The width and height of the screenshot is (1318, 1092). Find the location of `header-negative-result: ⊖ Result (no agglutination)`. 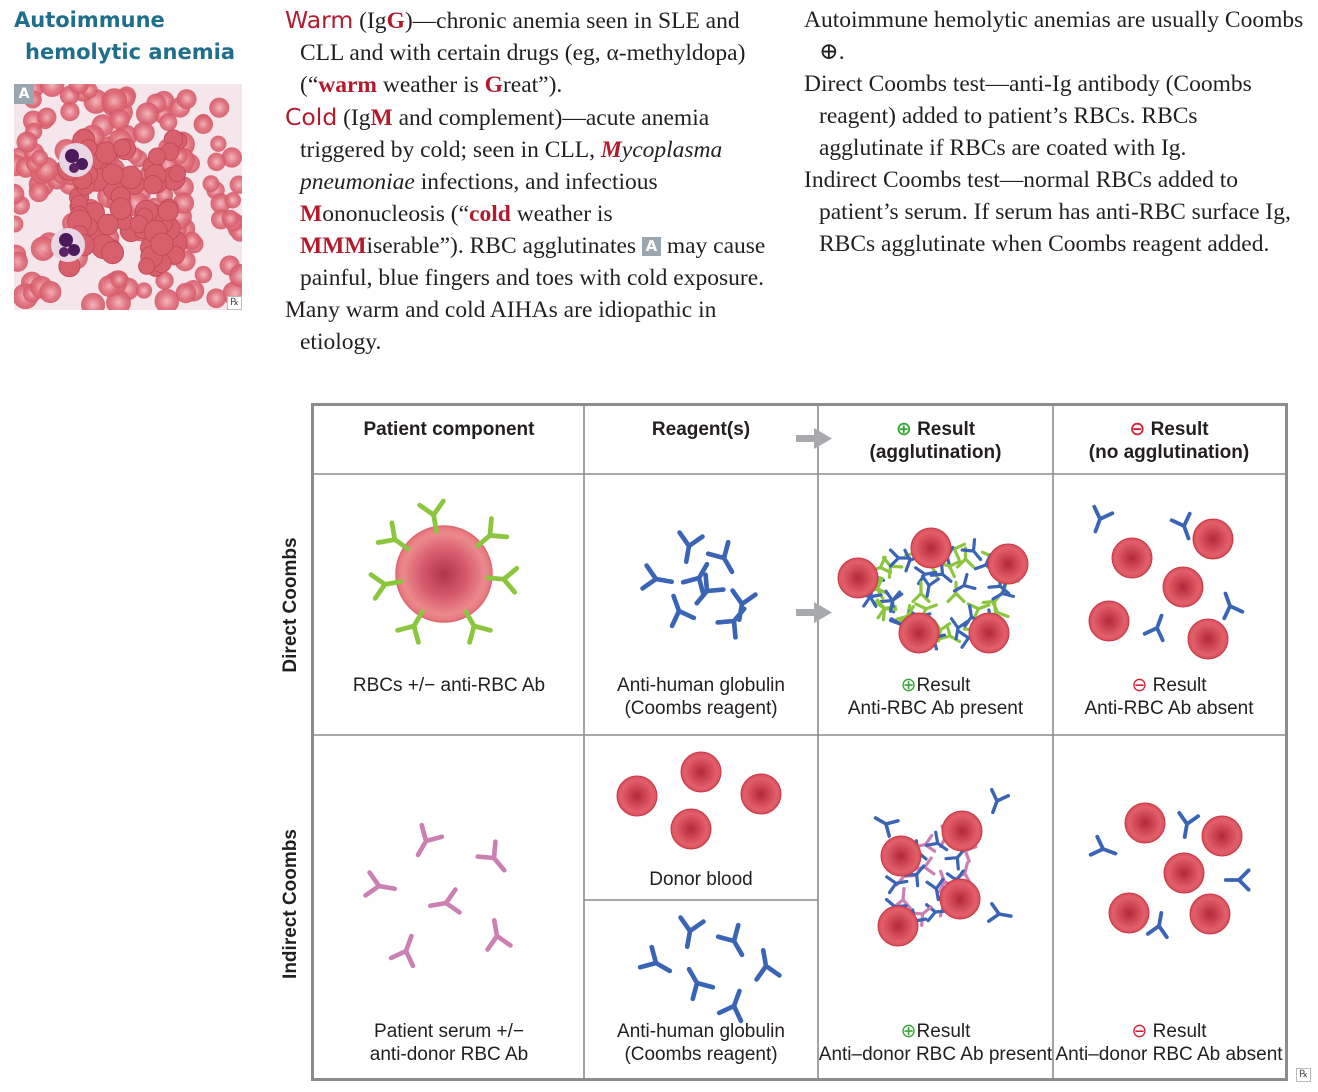

header-negative-result: ⊖ Result (no agglutination) is located at coordinates (1169, 441).